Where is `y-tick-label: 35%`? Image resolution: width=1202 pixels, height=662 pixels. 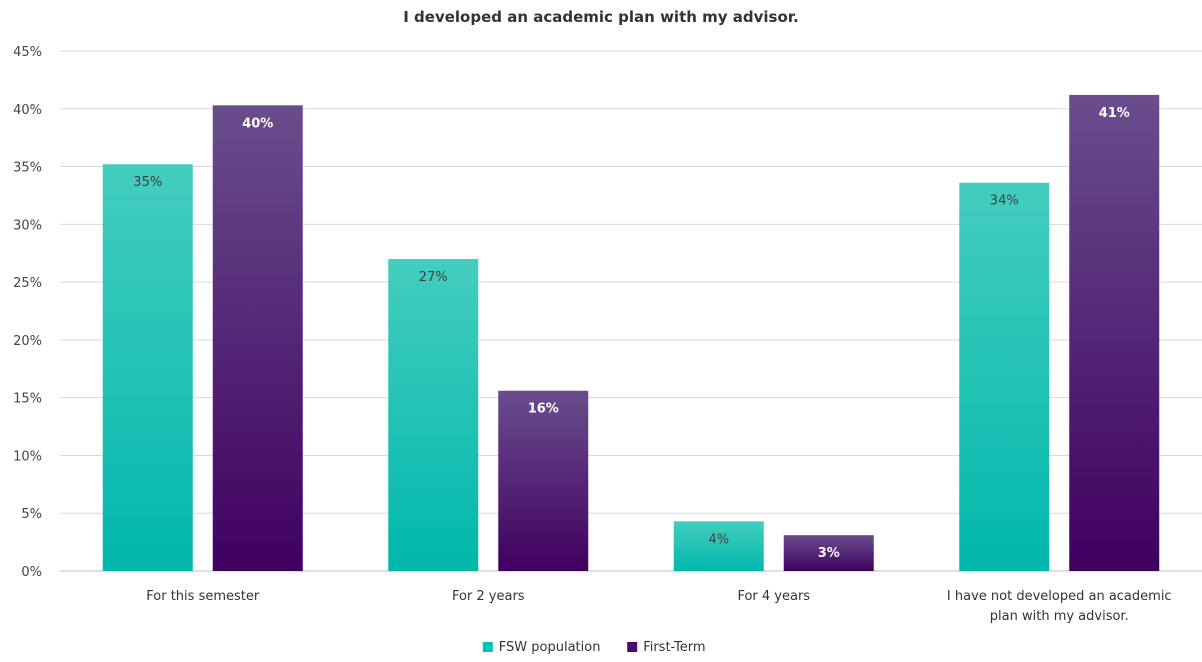 y-tick-label: 35% is located at coordinates (27, 168).